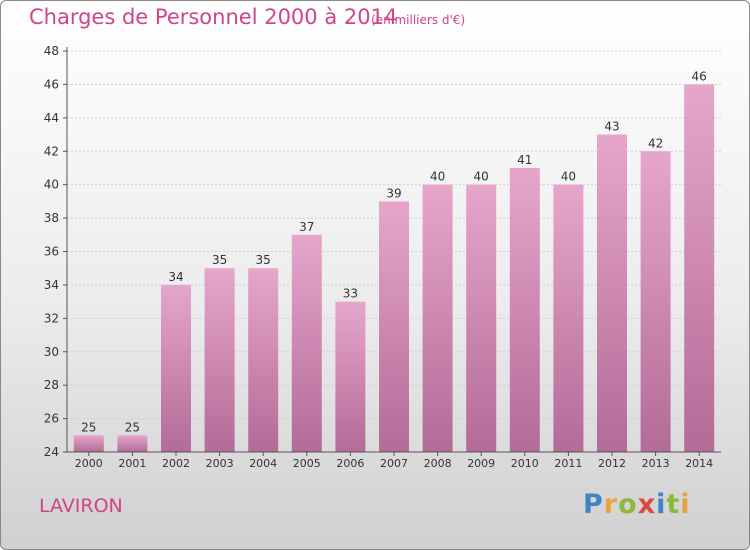 This screenshot has width=750, height=550. I want to click on bar-2013, so click(655, 301).